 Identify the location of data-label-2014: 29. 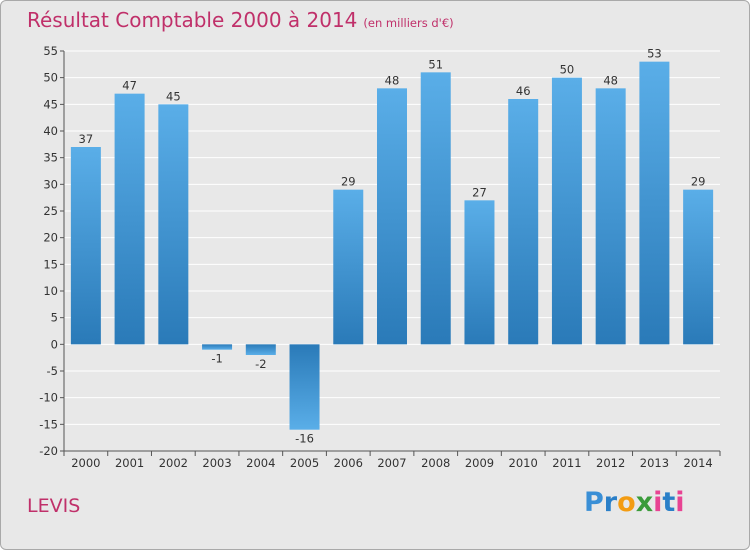
(698, 182).